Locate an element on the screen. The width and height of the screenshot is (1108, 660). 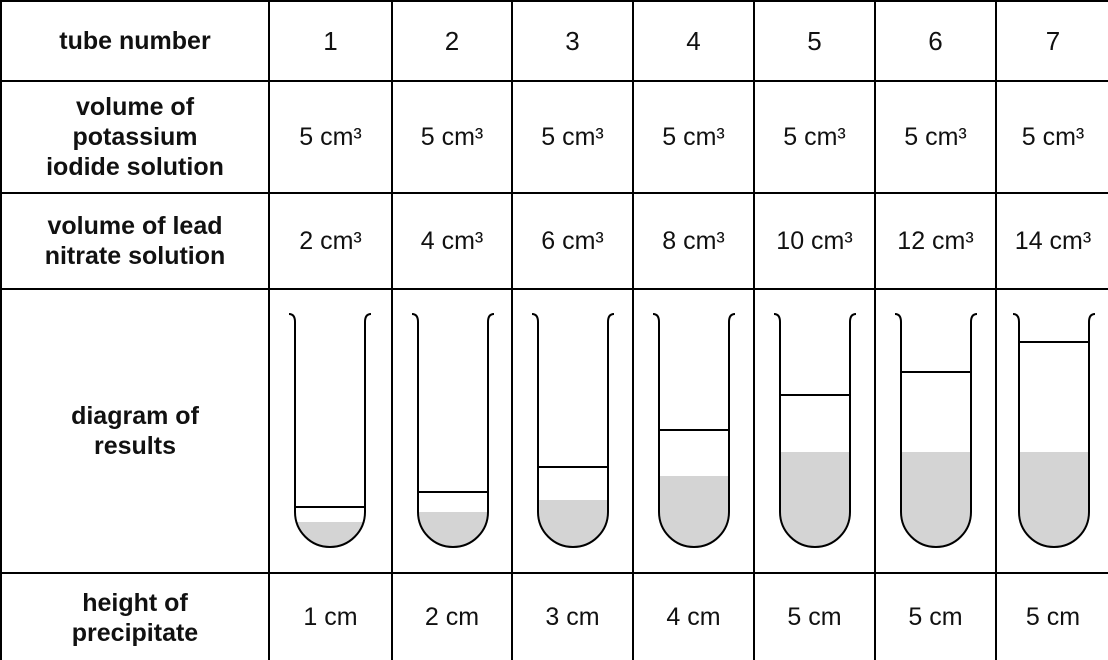
header-line: precipitate is located at coordinates (135, 632).